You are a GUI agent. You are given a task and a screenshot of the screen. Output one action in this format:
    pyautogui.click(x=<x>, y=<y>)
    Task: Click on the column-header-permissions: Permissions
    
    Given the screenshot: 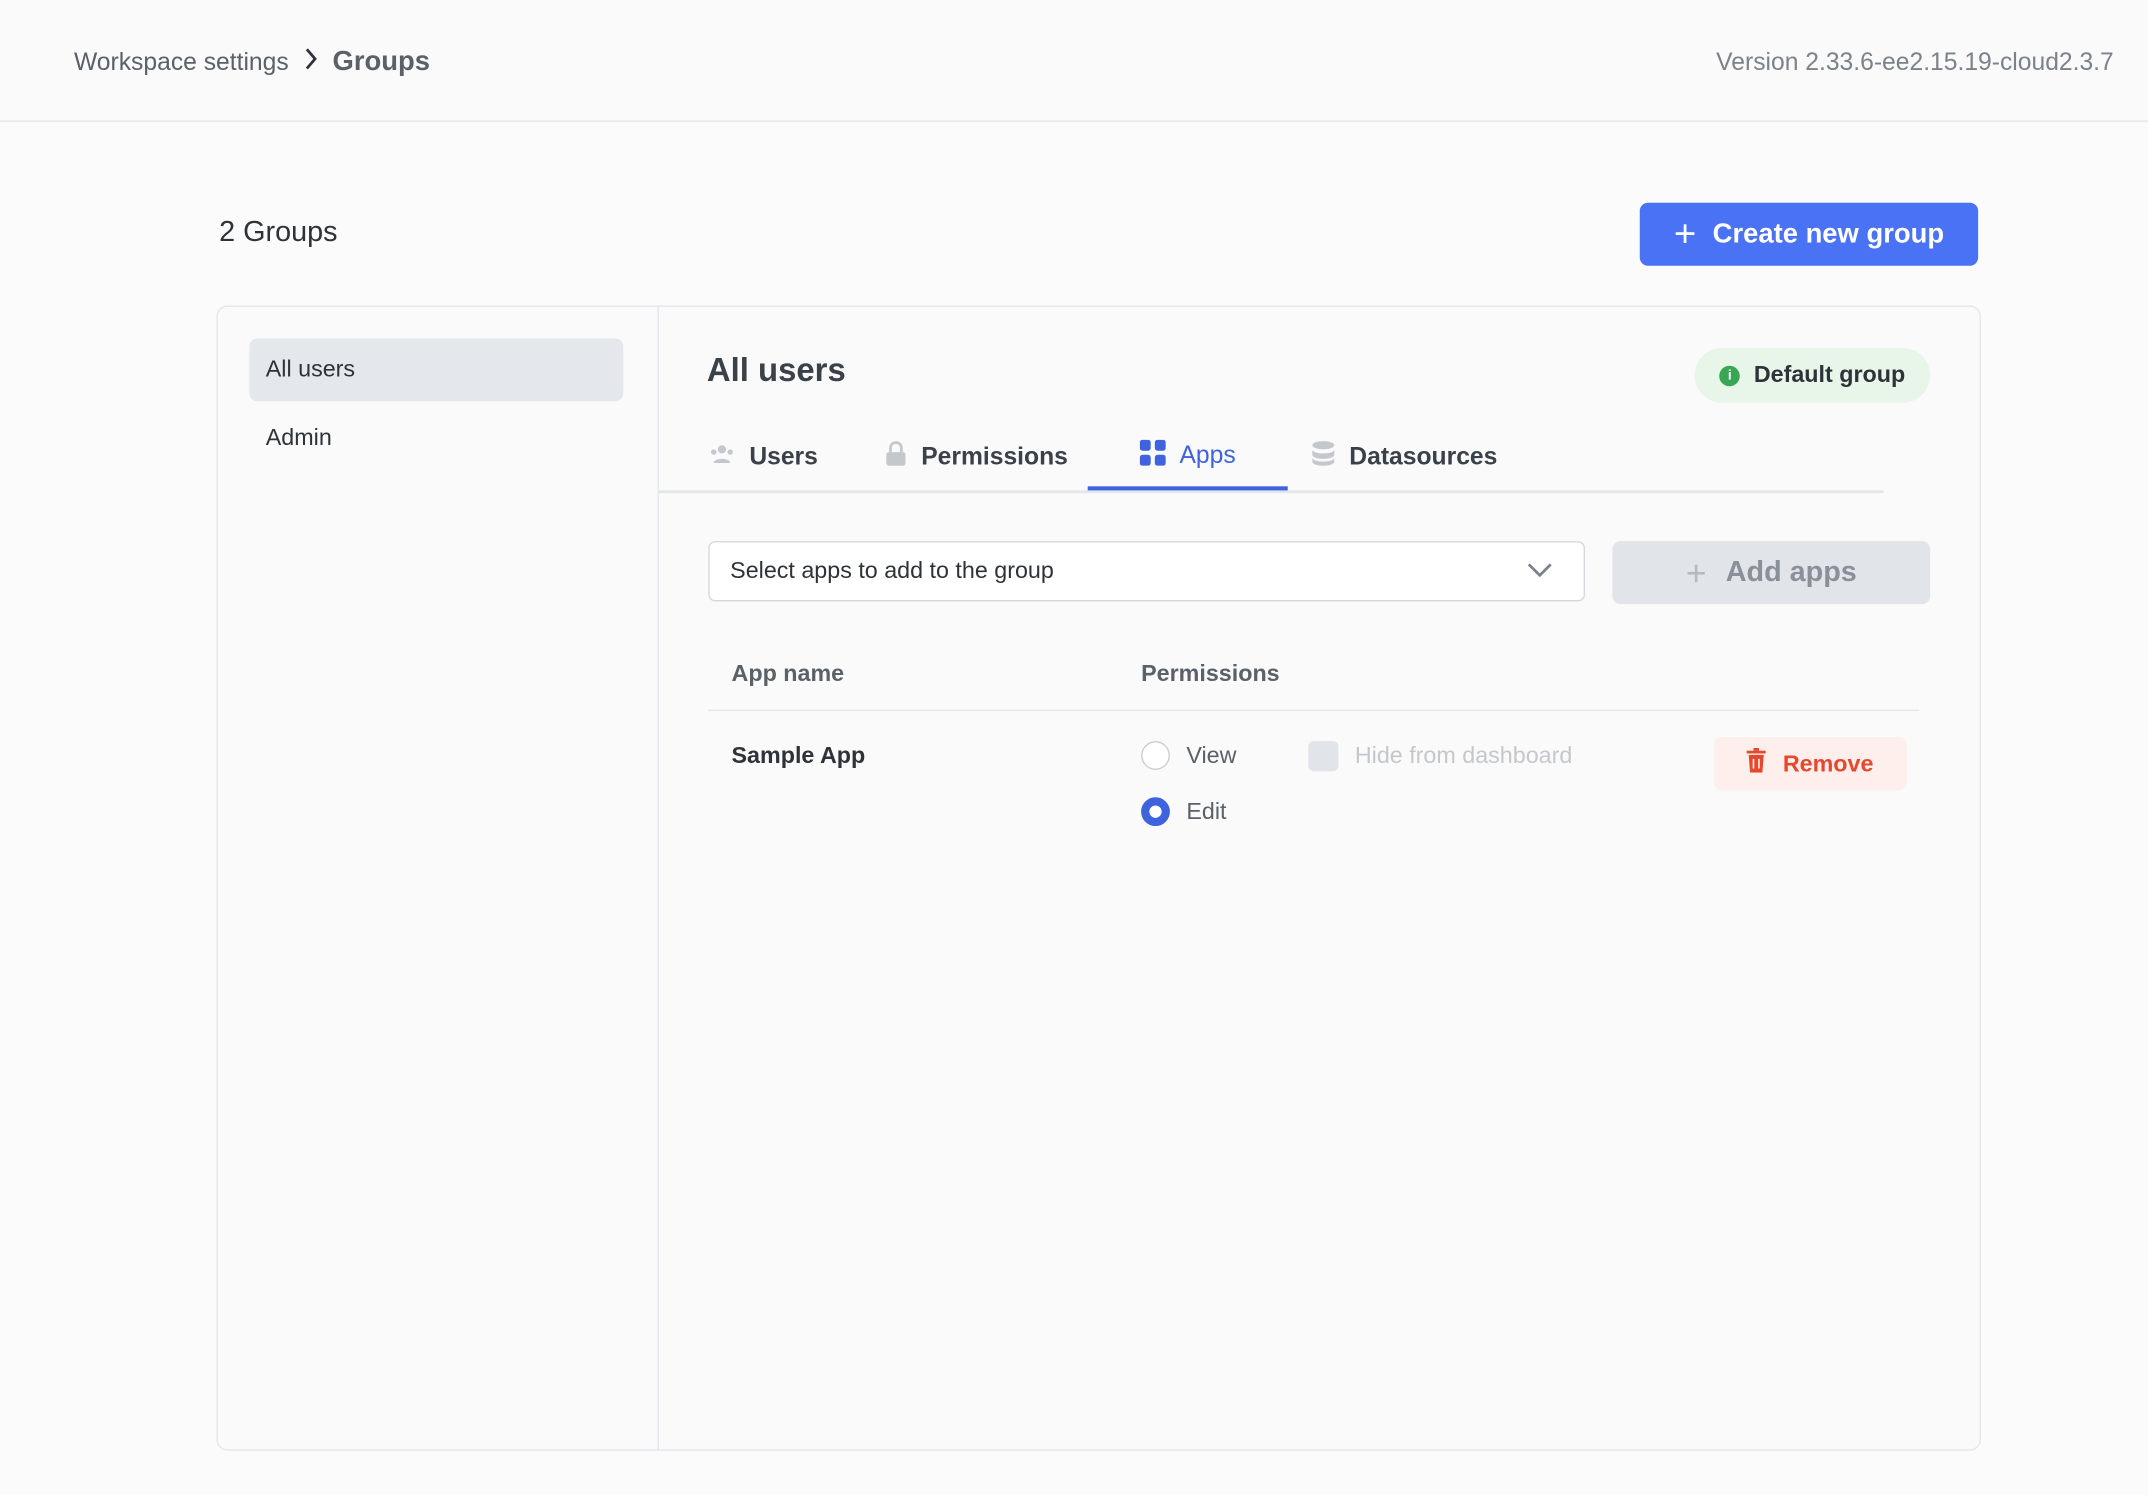 What is the action you would take?
    pyautogui.click(x=1210, y=673)
    